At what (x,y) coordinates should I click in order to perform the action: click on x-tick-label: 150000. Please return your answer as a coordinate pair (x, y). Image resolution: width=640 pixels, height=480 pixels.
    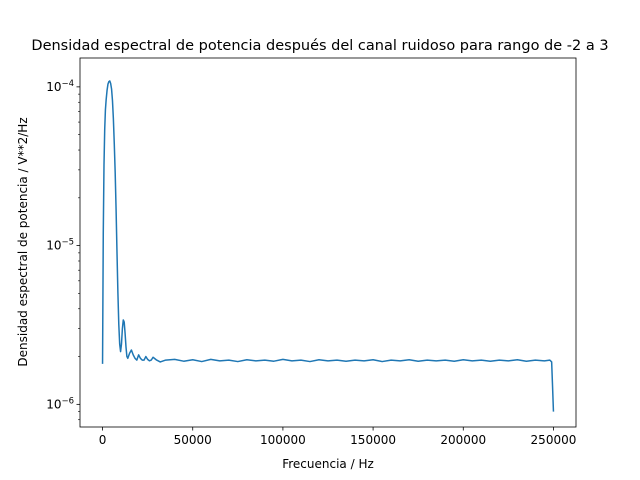
    Looking at the image, I should click on (373, 440).